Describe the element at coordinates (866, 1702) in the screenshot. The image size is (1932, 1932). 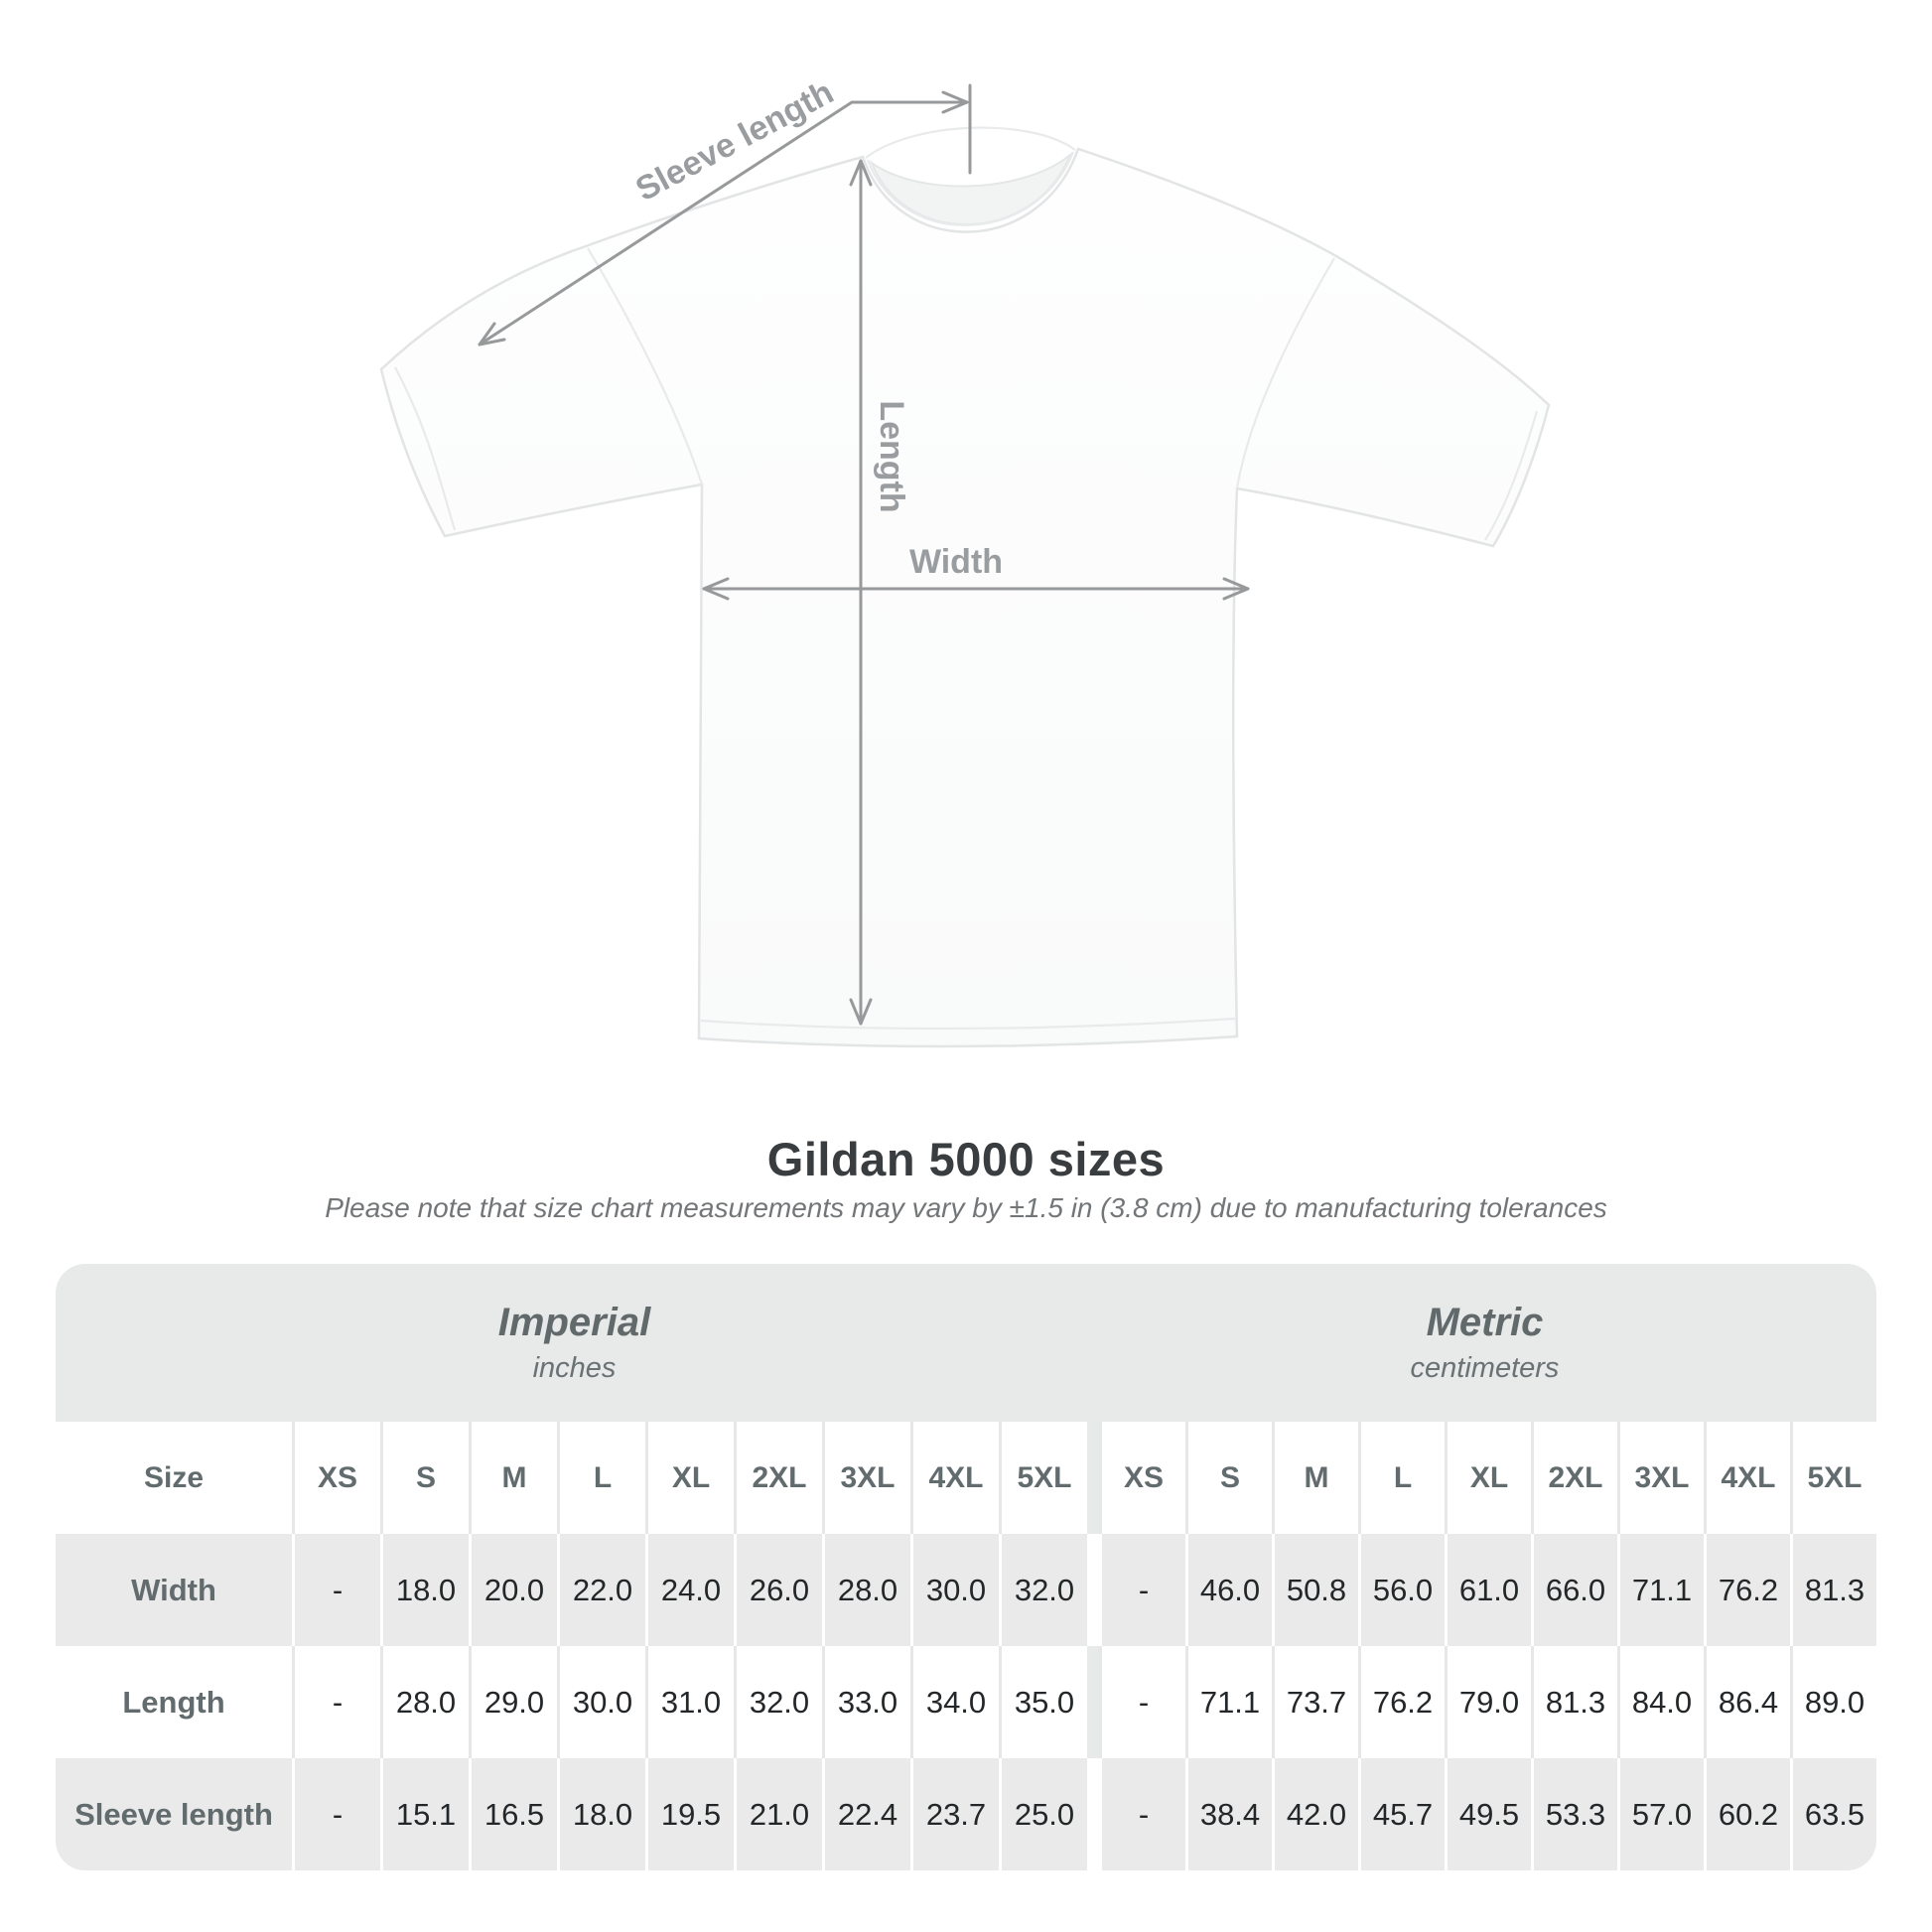
I see `value-cell: 33.0` at that location.